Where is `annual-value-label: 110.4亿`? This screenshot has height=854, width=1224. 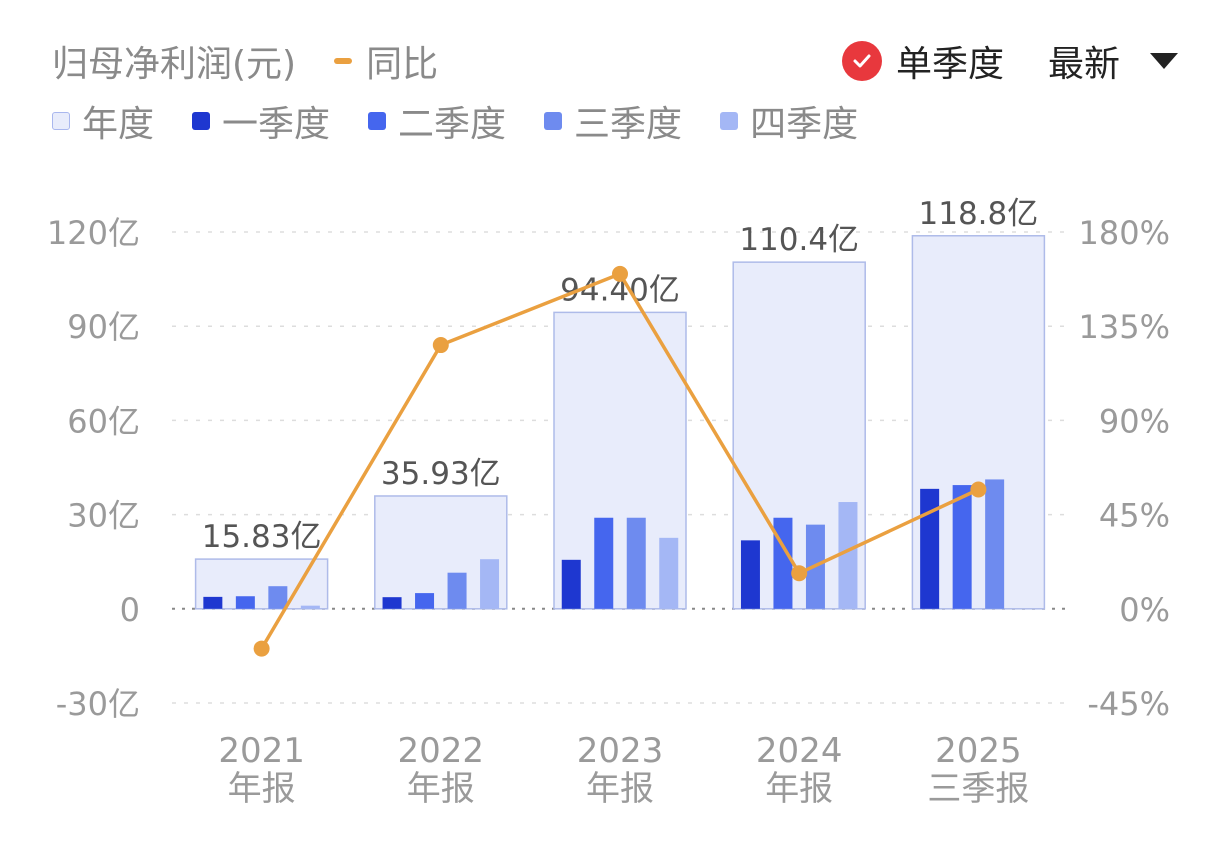 annual-value-label: 110.4亿 is located at coordinates (799, 240).